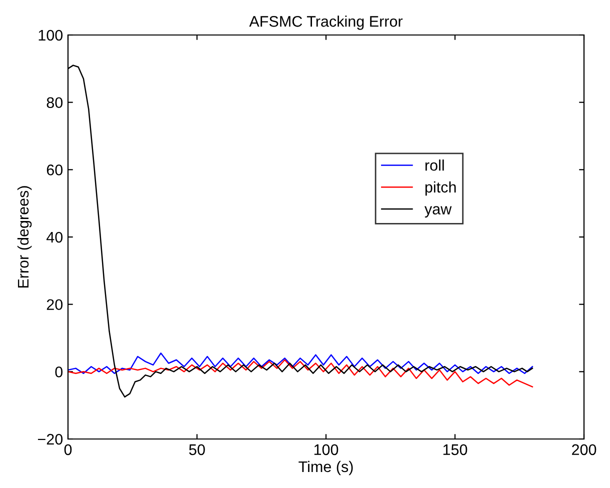 The image size is (610, 488). What do you see at coordinates (54, 304) in the screenshot?
I see `y-tick-label: 20` at bounding box center [54, 304].